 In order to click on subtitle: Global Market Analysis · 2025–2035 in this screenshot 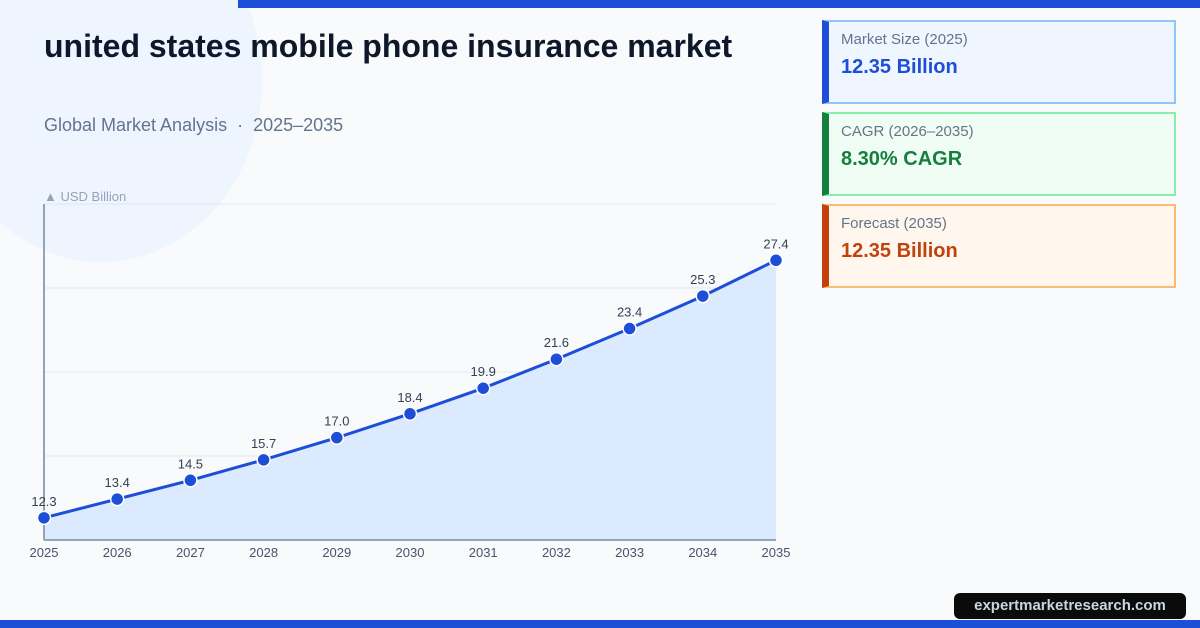, I will do `click(193, 125)`.